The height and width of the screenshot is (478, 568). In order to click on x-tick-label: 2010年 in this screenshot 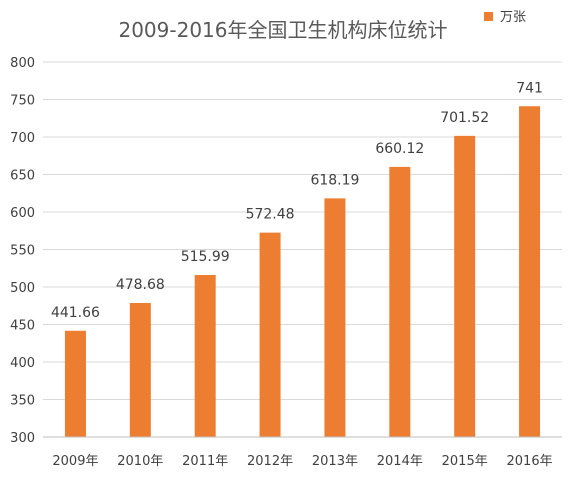, I will do `click(140, 461)`.